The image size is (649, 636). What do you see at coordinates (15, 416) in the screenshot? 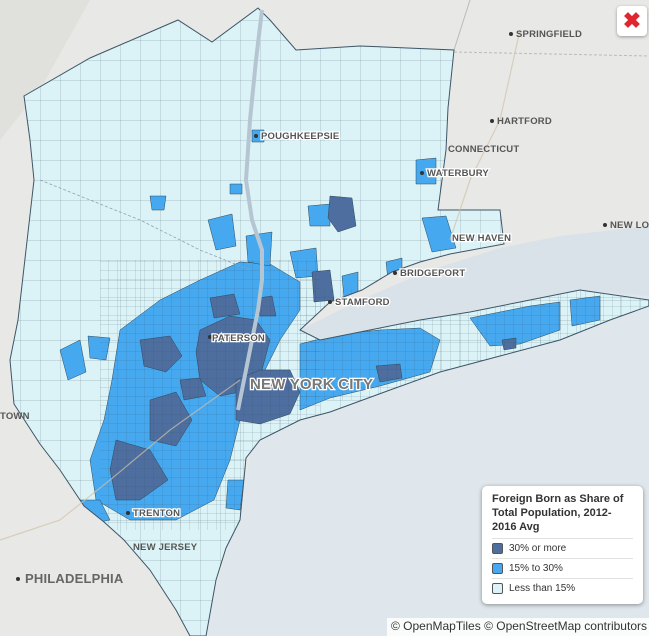
I see `city-label-town: TOWN` at bounding box center [15, 416].